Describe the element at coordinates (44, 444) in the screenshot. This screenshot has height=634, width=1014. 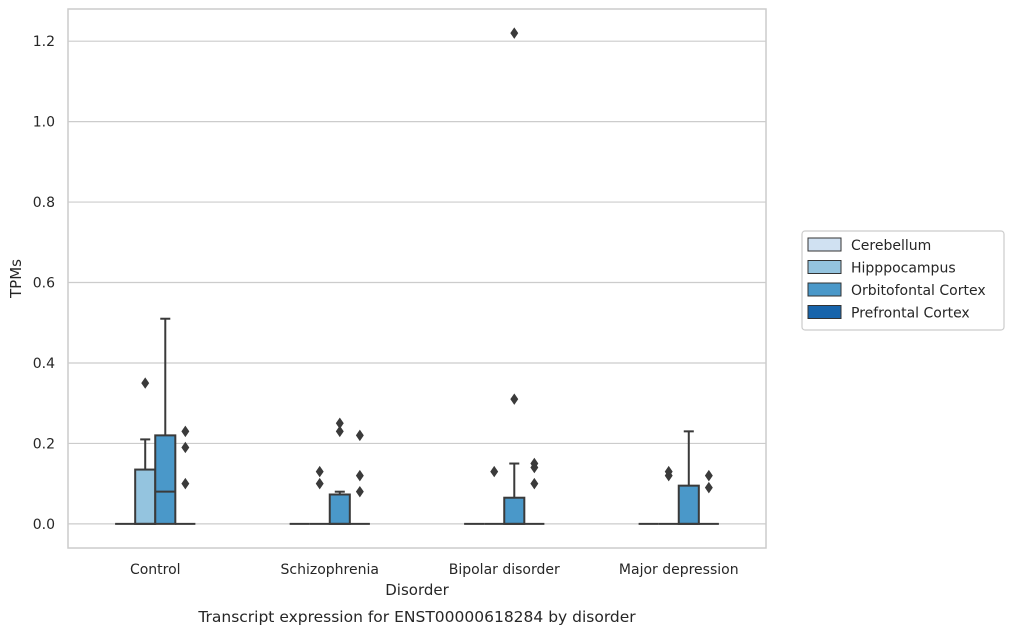
I see `y-tick-label: 0.2` at that location.